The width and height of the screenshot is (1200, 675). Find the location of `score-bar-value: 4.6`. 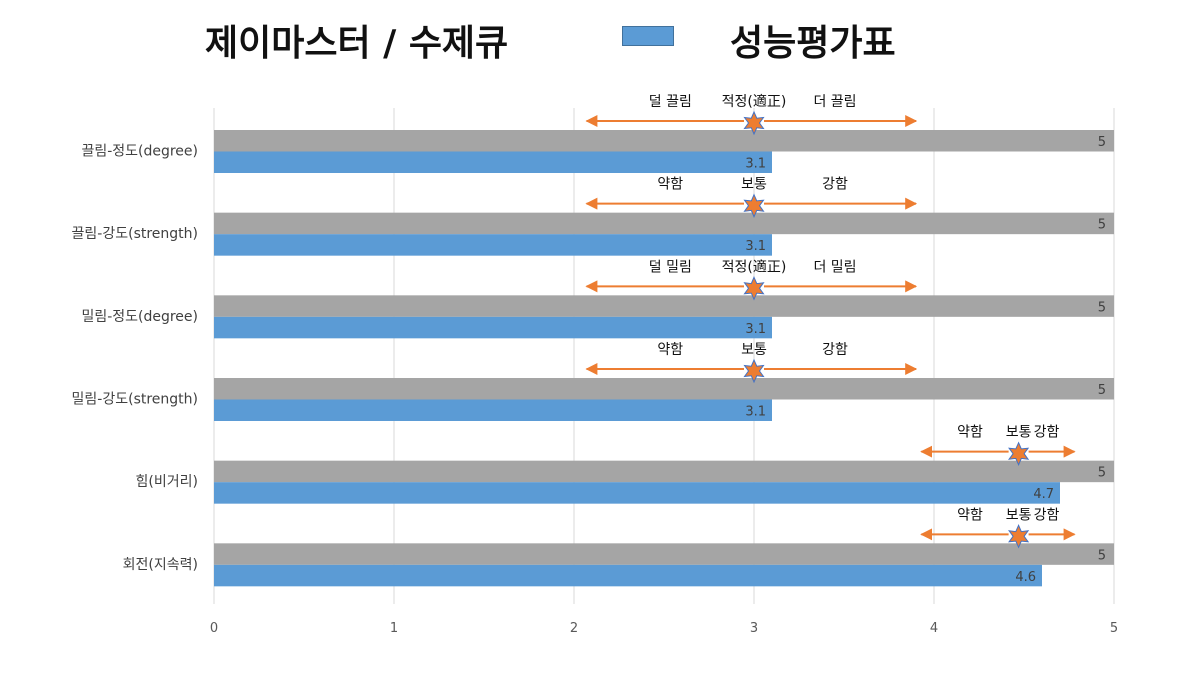

score-bar-value: 4.6 is located at coordinates (1025, 577).